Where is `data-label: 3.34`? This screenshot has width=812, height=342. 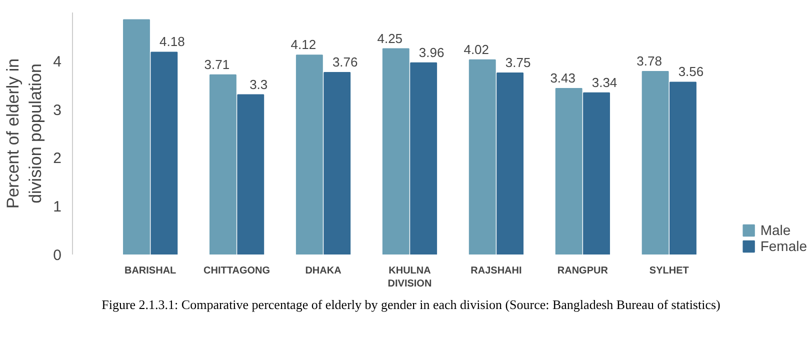
data-label: 3.34 is located at coordinates (605, 82).